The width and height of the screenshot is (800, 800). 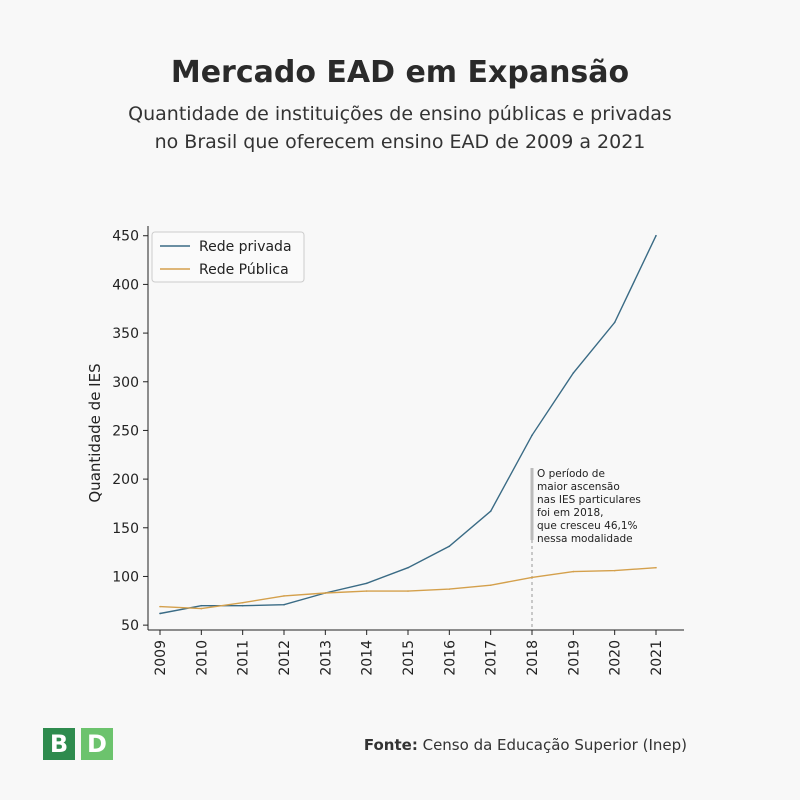 I want to click on x-tick-label: 2016, so click(x=450, y=658).